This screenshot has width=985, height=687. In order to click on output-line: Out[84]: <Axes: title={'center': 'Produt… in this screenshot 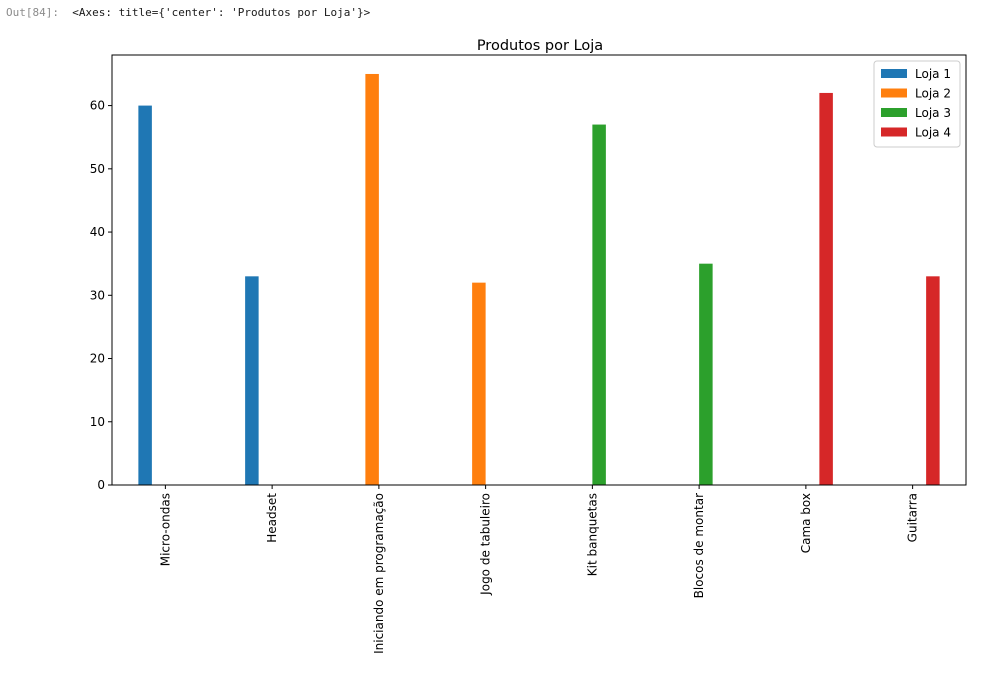, I will do `click(188, 13)`.